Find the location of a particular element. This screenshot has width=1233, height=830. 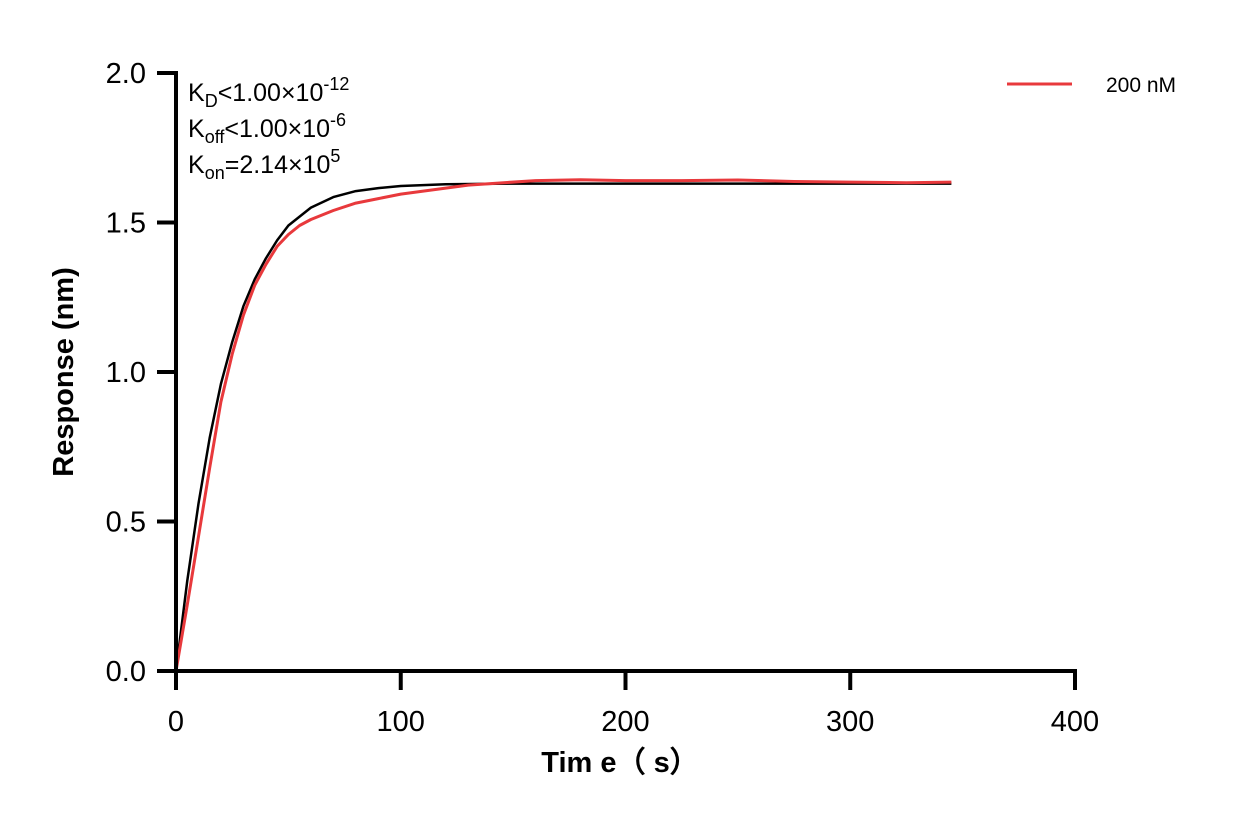

annotation-on: Kon=2.14×105 is located at coordinates (264, 164).